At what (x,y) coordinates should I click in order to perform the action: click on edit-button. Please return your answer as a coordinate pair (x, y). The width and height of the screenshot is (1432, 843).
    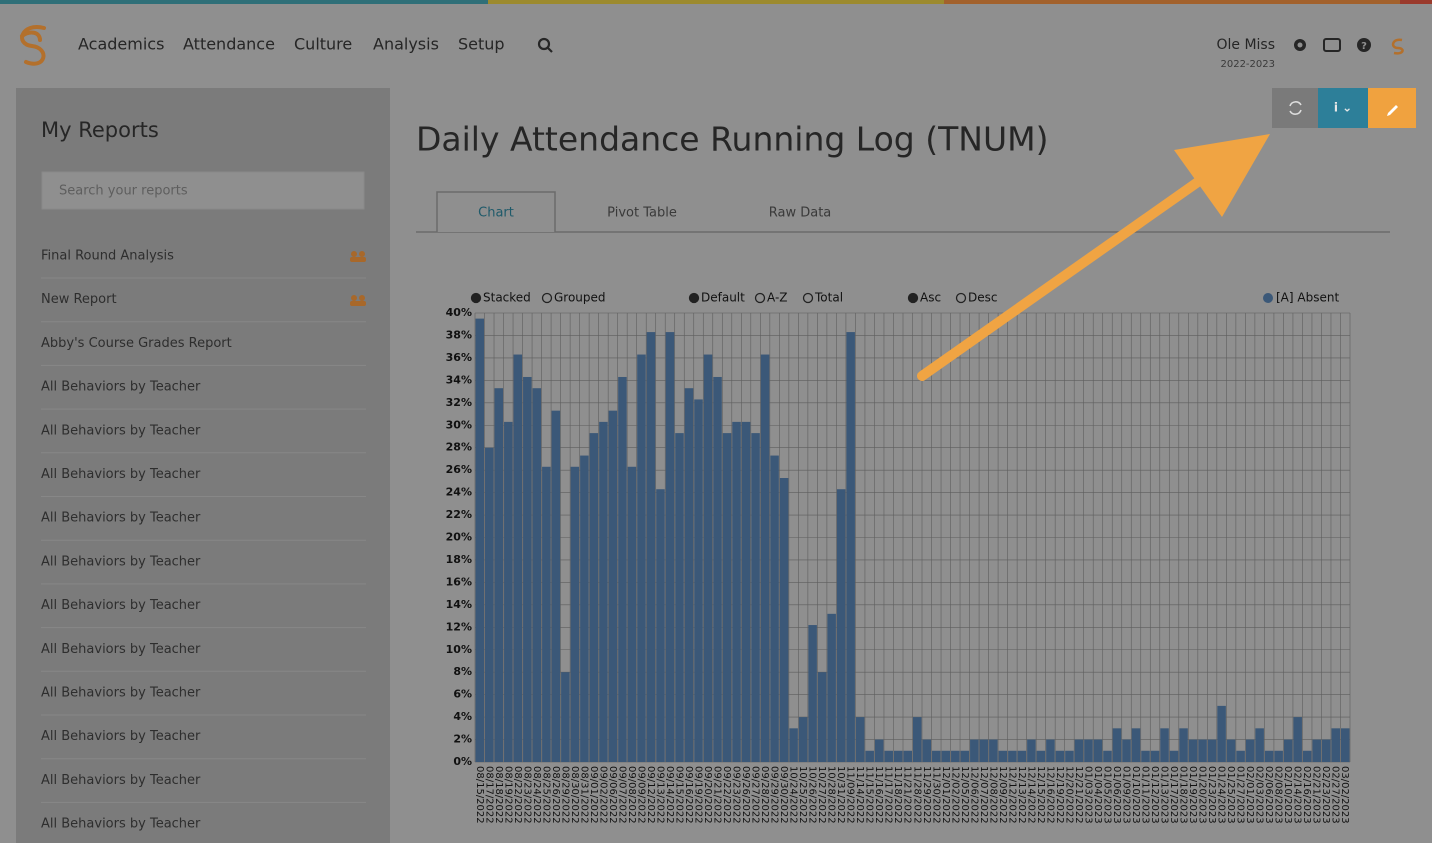
    Looking at the image, I should click on (1392, 108).